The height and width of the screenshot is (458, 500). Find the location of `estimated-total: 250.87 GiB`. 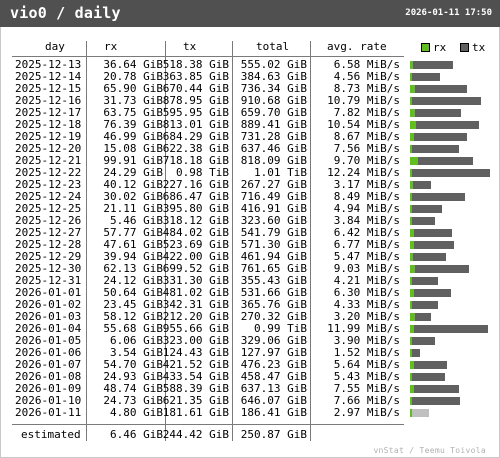

estimated-total: 250.87 GiB is located at coordinates (273, 434).